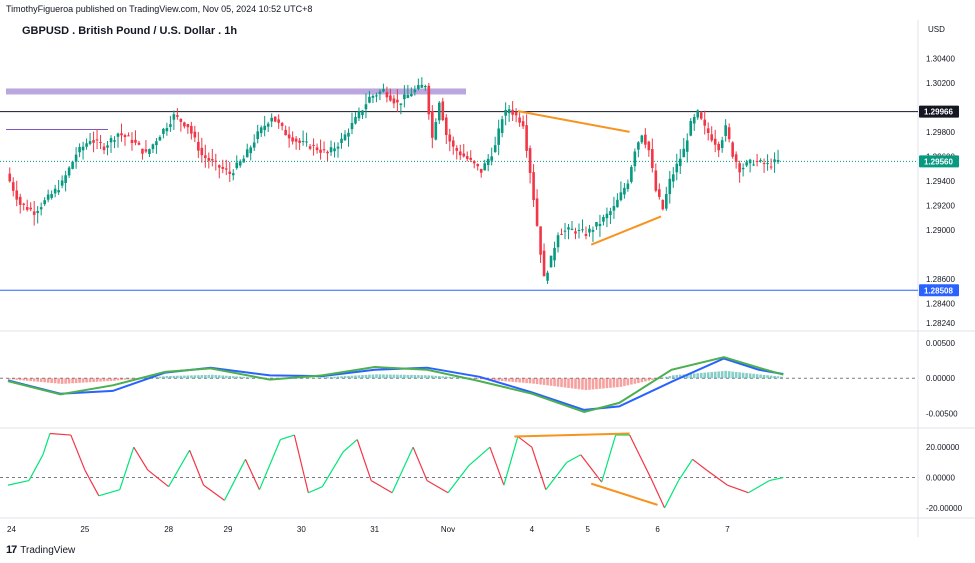 This screenshot has height=563, width=975. What do you see at coordinates (40, 550) in the screenshot?
I see `tradingview-brand: 17 TradingView` at bounding box center [40, 550].